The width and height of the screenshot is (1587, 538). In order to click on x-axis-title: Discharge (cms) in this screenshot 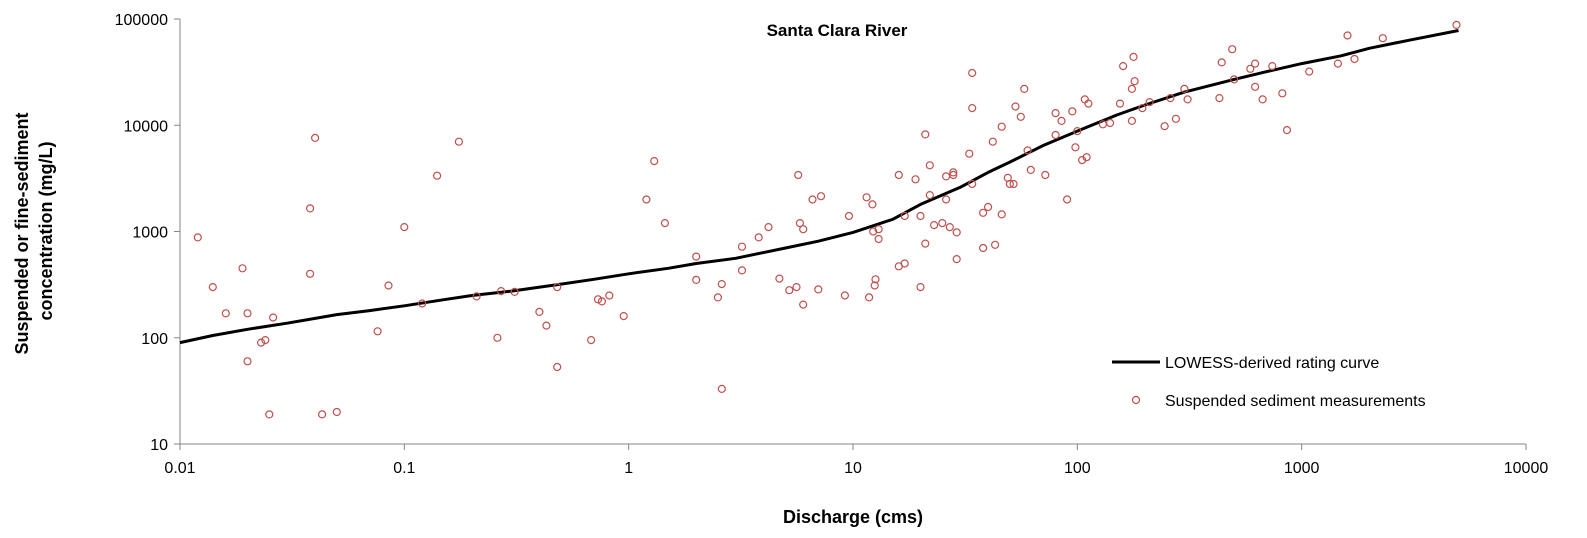, I will do `click(853, 517)`.